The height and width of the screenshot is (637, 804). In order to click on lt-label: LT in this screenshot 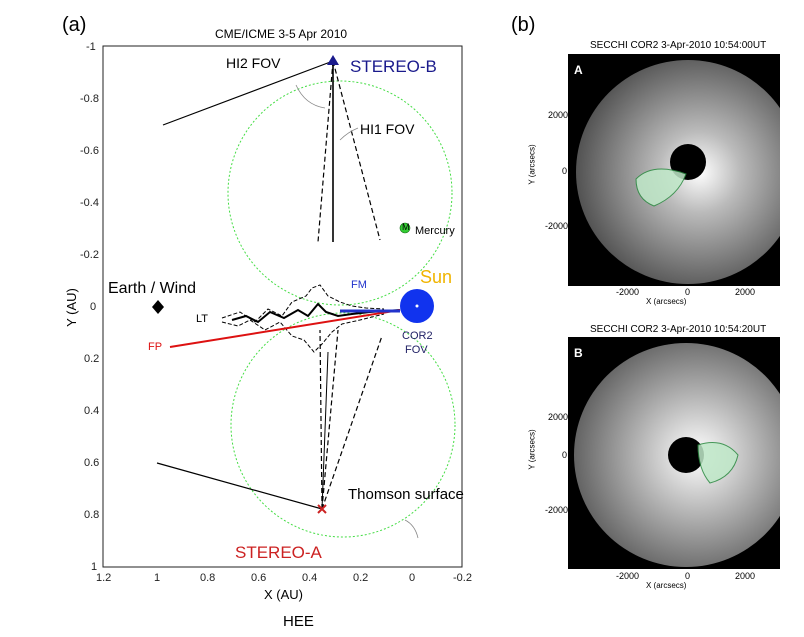, I will do `click(202, 319)`.